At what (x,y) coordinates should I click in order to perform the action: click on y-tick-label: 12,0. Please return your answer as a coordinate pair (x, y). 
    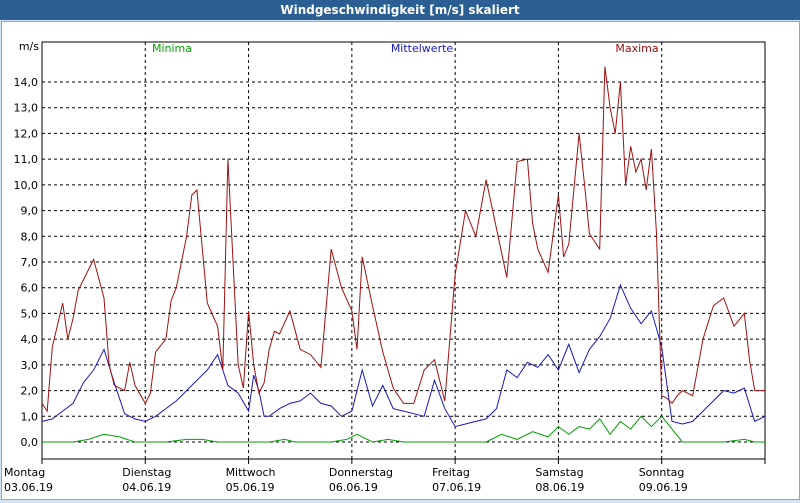
    Looking at the image, I should click on (26, 133).